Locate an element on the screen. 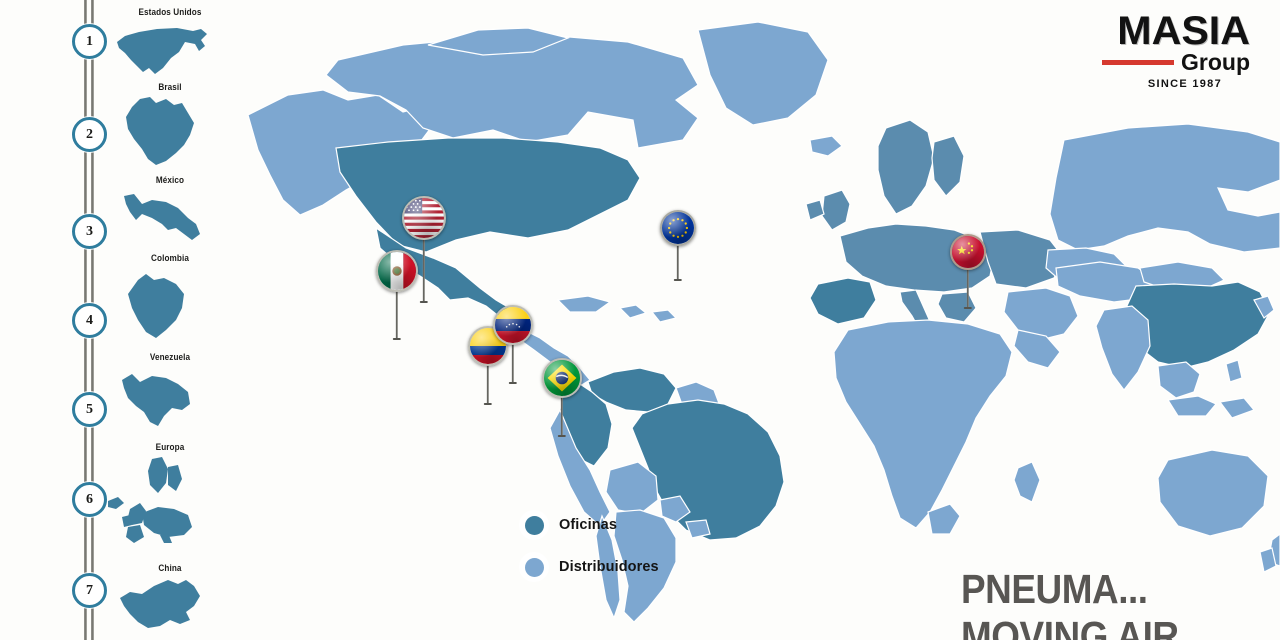  map-pin-brasil is located at coordinates (562, 397).